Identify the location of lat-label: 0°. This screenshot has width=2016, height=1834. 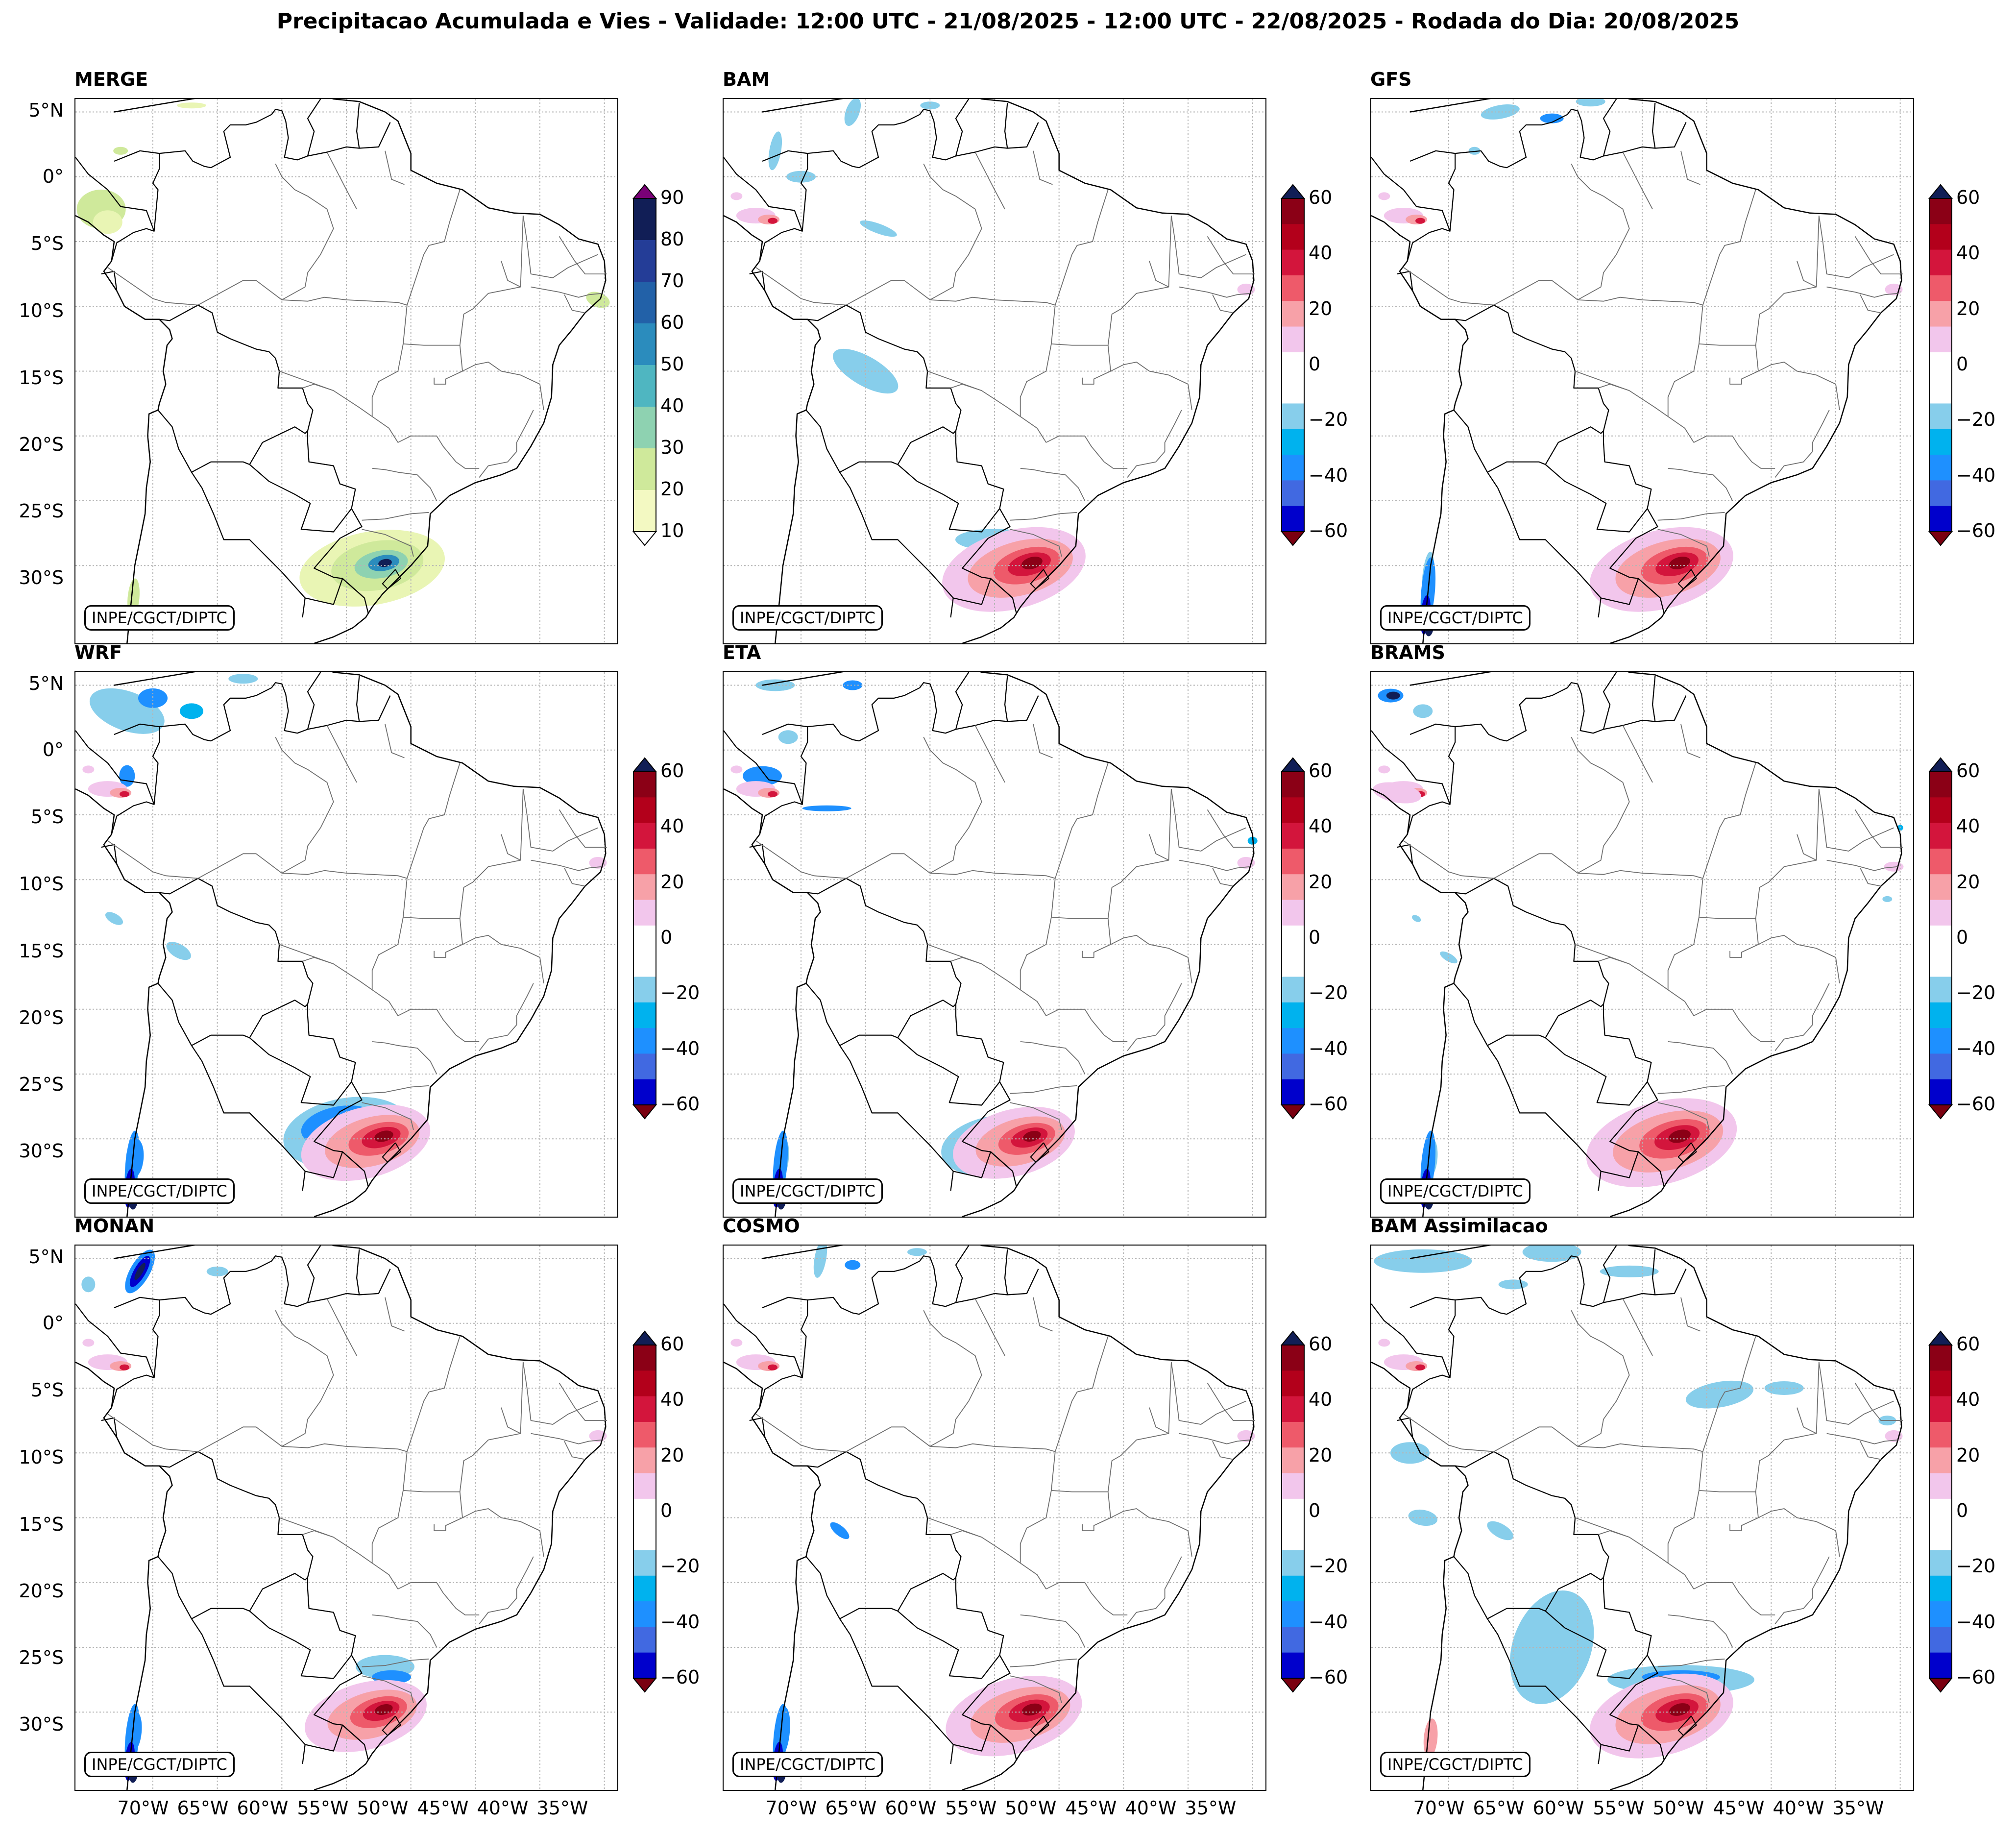
(53, 177).